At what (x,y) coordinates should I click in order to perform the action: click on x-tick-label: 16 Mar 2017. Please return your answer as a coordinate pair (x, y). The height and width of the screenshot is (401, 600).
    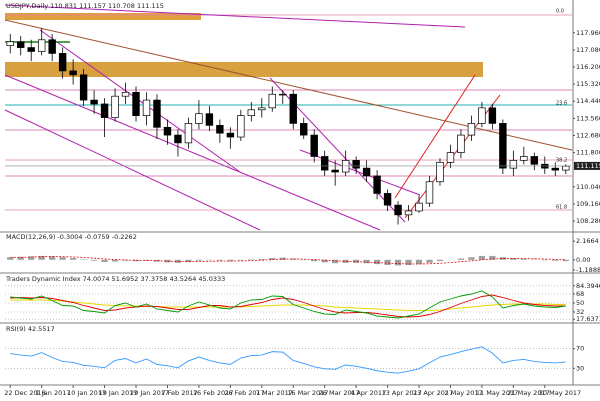
    Looking at the image, I should click on (307, 393).